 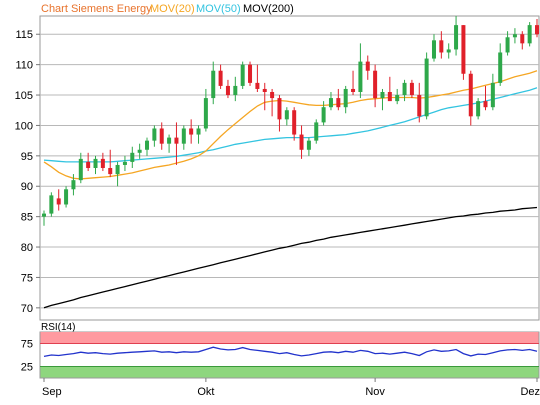 I want to click on legend-mov200: MOV(200), so click(x=268, y=9).